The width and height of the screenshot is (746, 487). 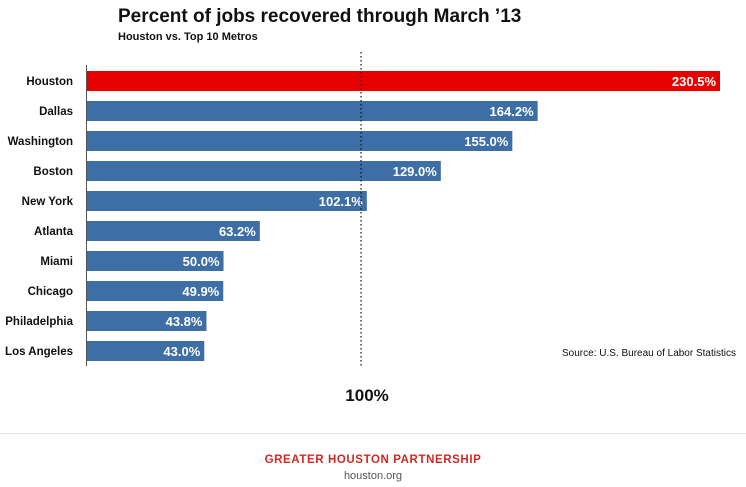 I want to click on data-label: 43.0%, so click(x=181, y=351).